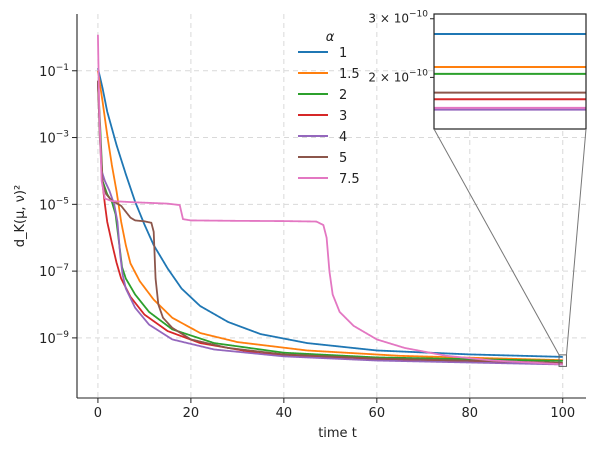 The width and height of the screenshot is (597, 450). I want to click on x-tick-label: 60, so click(377, 413).